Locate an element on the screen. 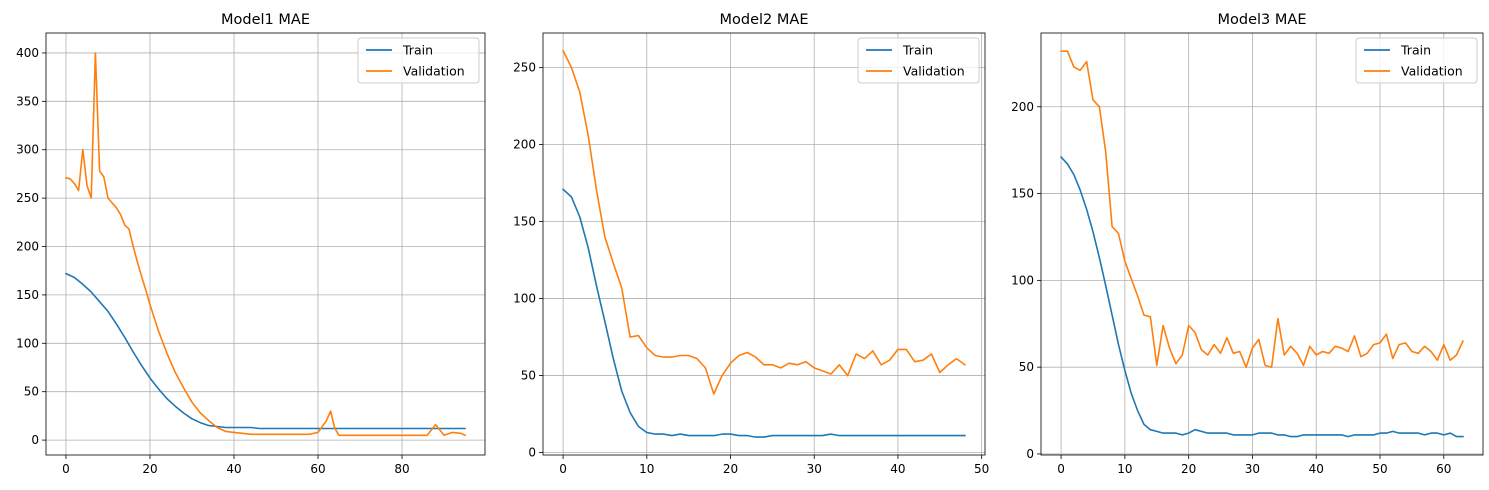  y-tick-label: 400 is located at coordinates (27, 53).